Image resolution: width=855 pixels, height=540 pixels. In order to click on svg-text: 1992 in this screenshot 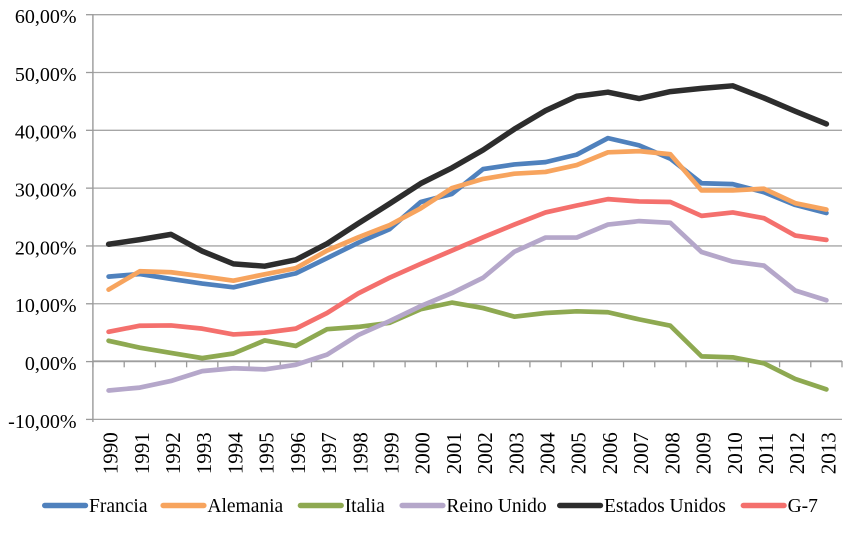, I will do `click(173, 453)`.